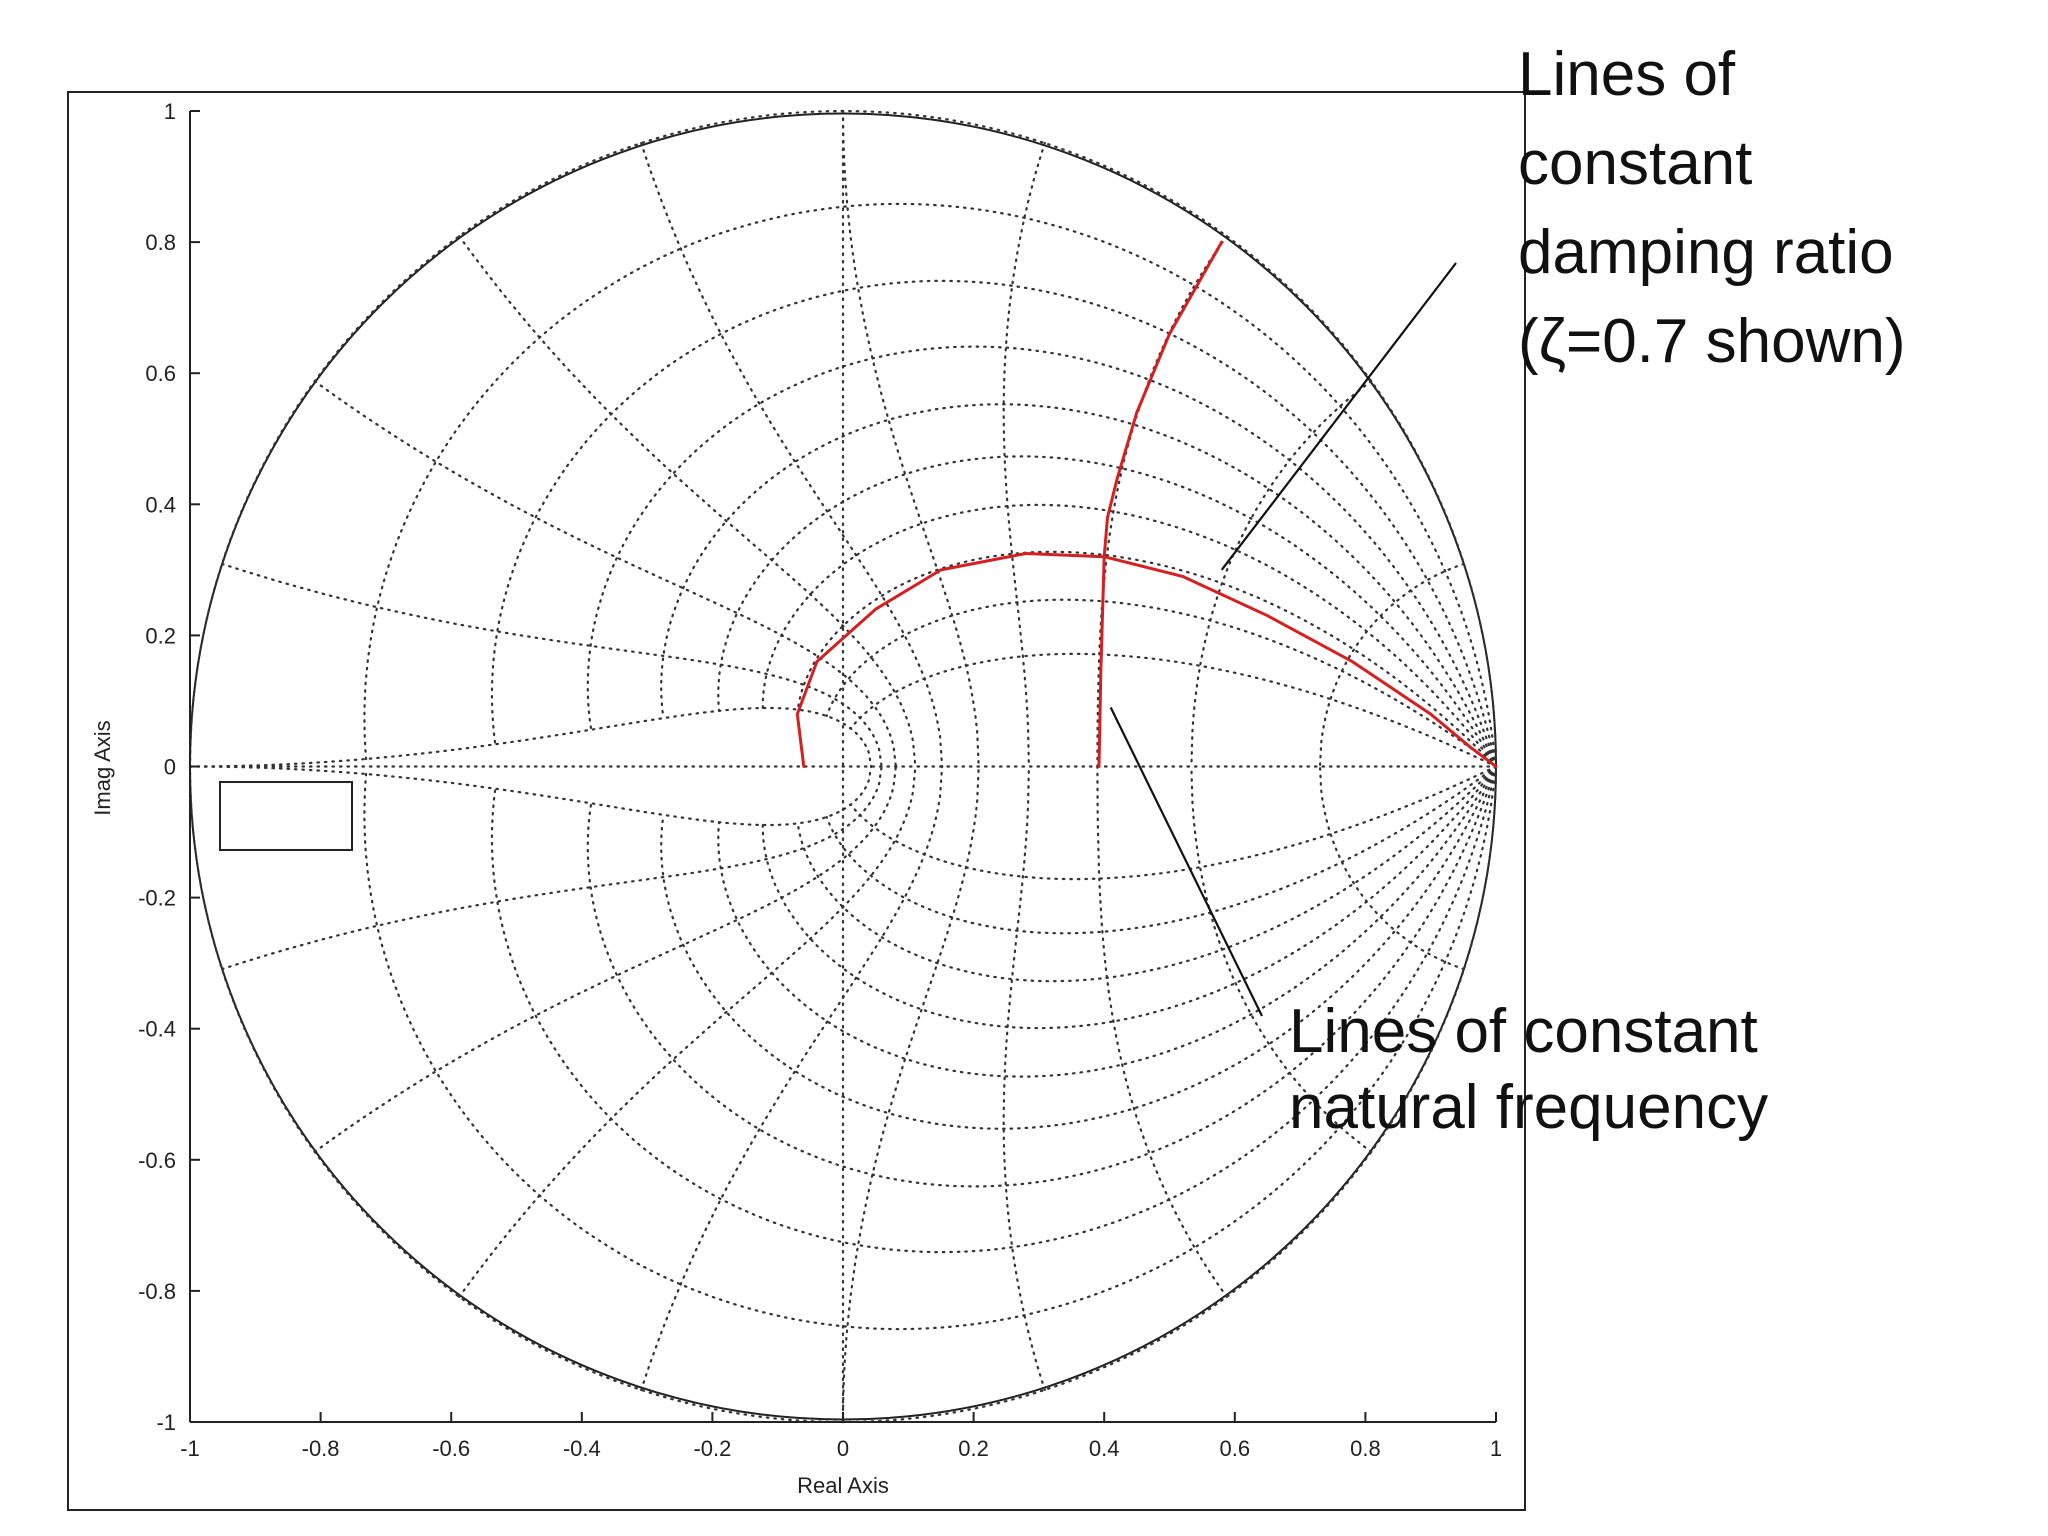 Image resolution: width=2048 pixels, height=1536 pixels. I want to click on y-tick-label: 0.6, so click(160, 373).